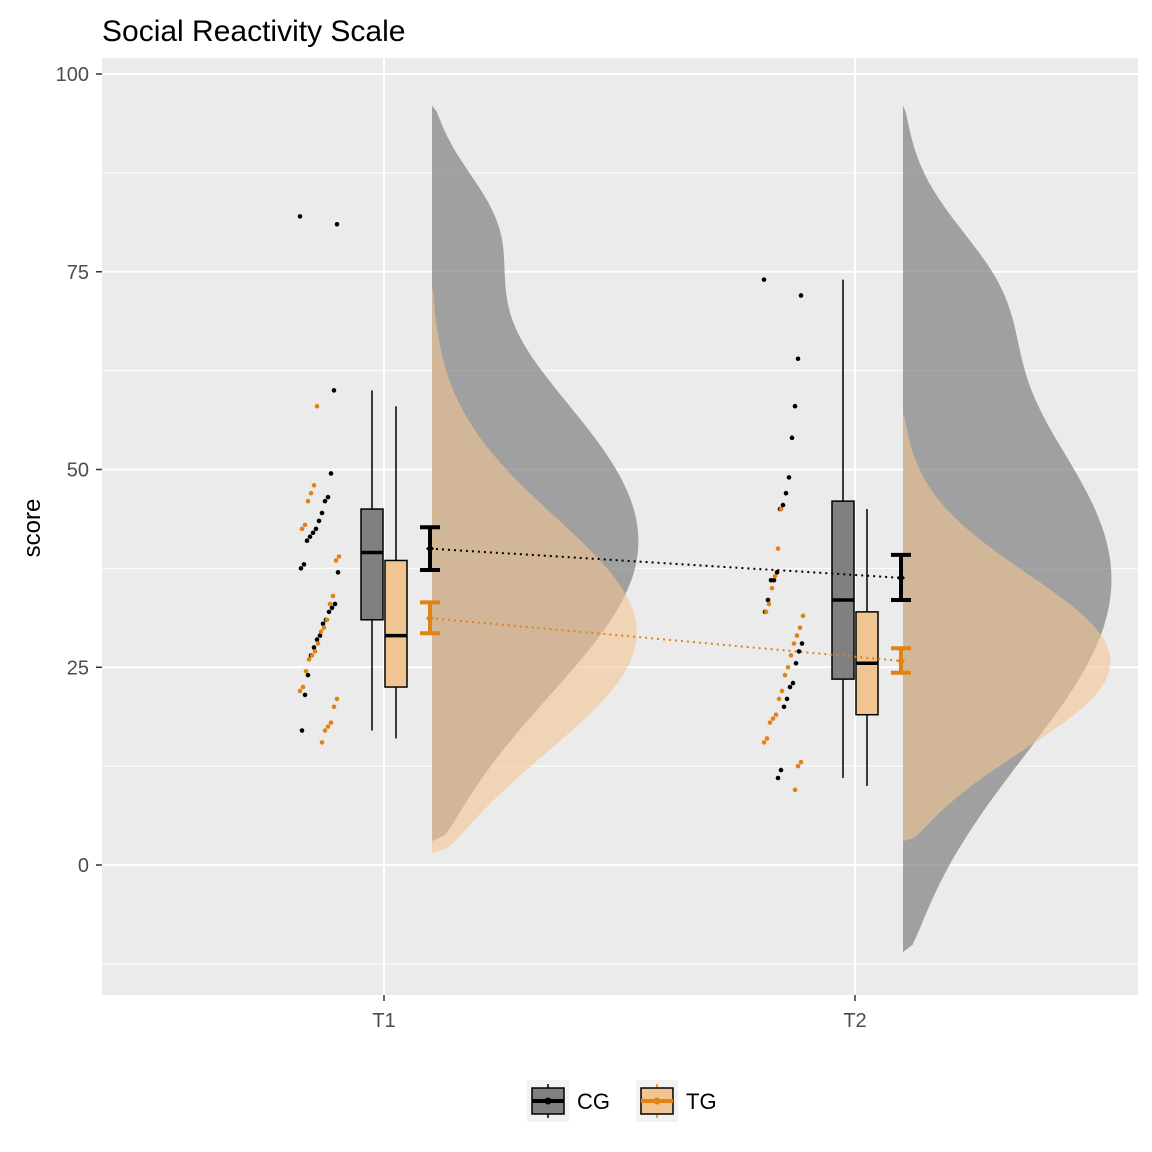  Describe the element at coordinates (843, 590) in the screenshot. I see `box-cg-t2` at that location.